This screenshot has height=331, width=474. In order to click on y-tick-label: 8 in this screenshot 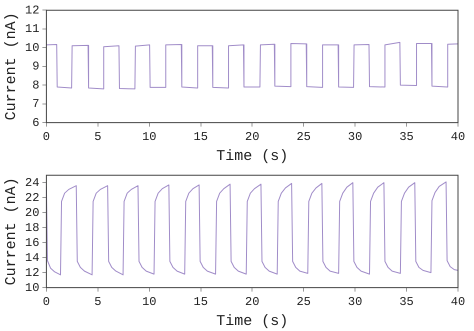, I will do `click(36, 85)`.